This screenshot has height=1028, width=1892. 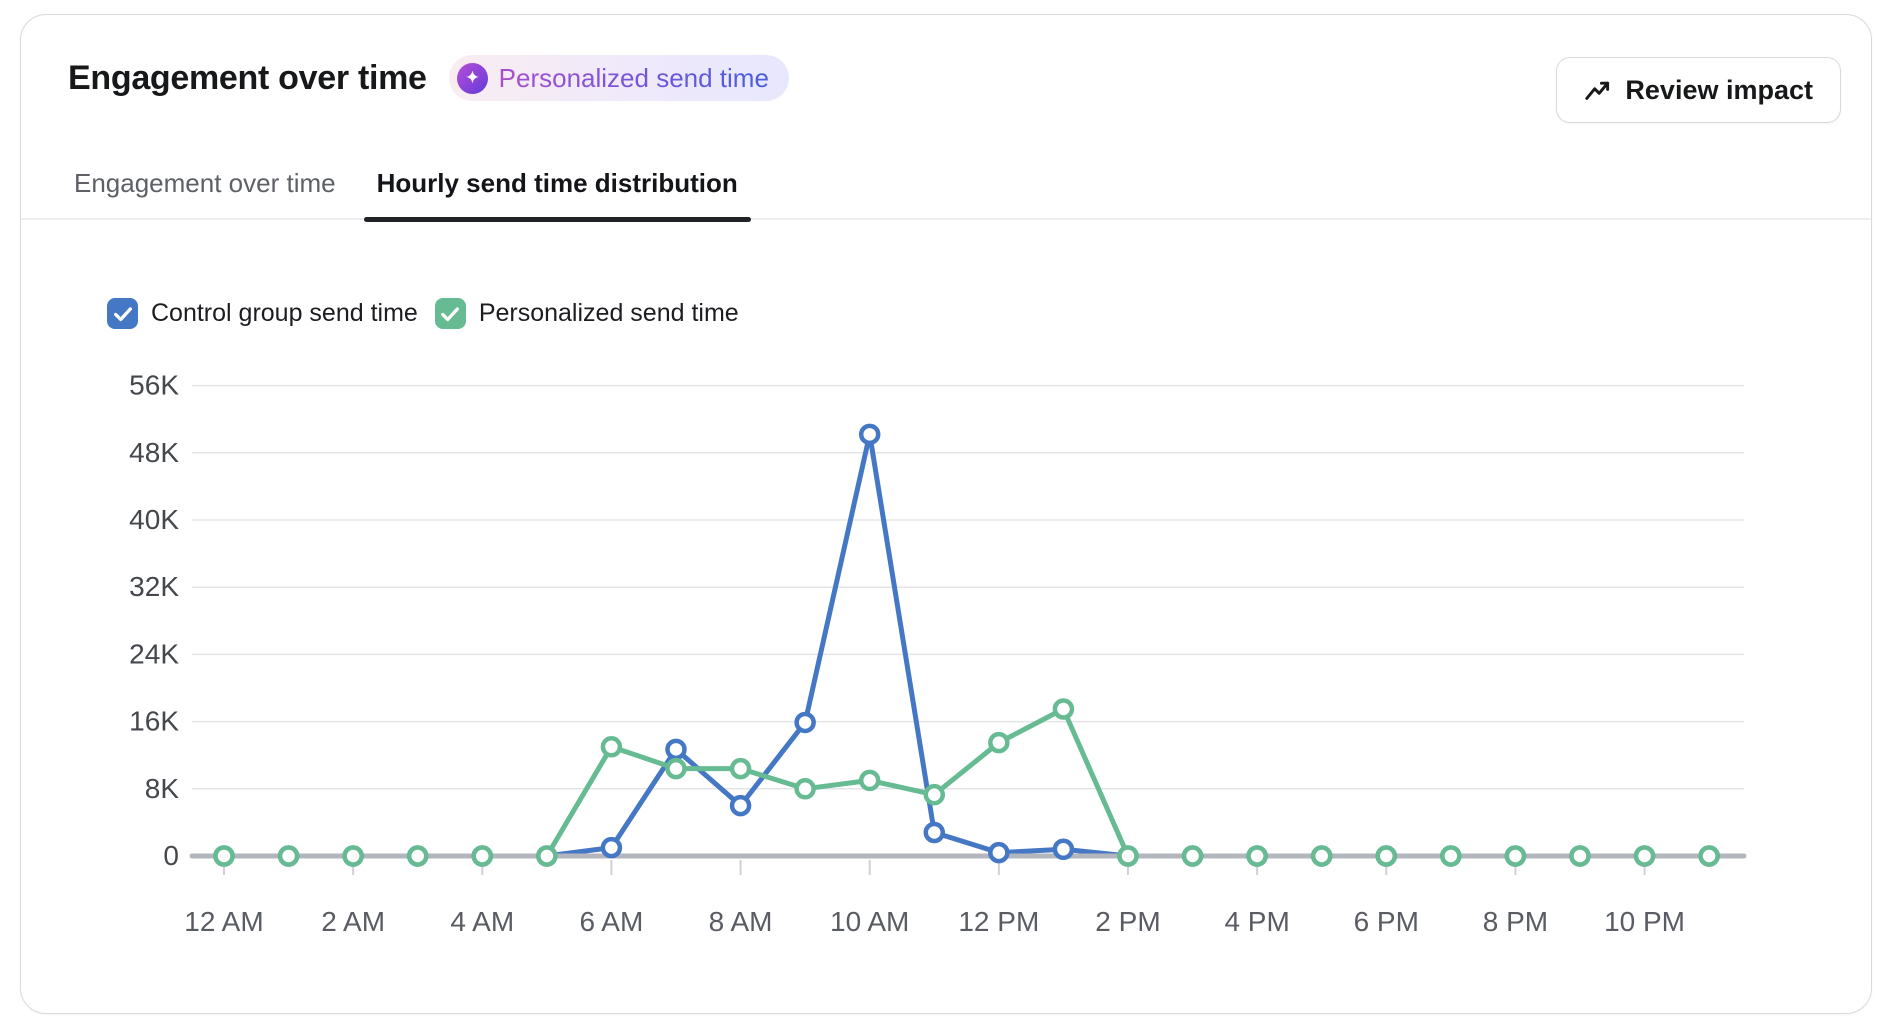 What do you see at coordinates (154, 620) in the screenshot?
I see `y-axis-labels: 0 8K 16K 24K 32K 40K 48K 56K` at bounding box center [154, 620].